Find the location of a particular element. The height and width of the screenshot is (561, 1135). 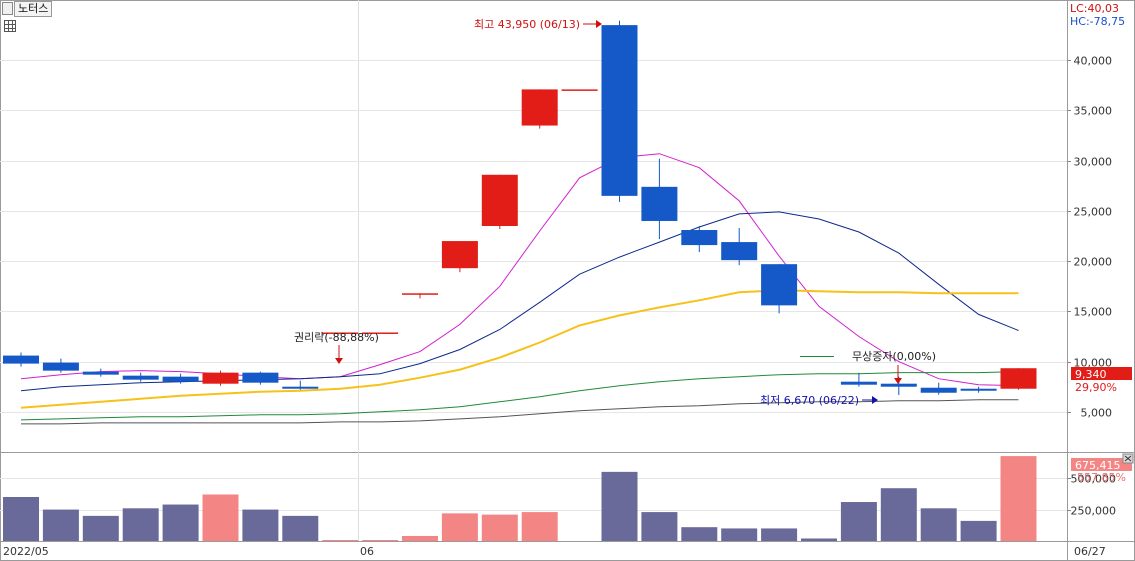

volume-badge-text: 675,415 is located at coordinates (1098, 465).